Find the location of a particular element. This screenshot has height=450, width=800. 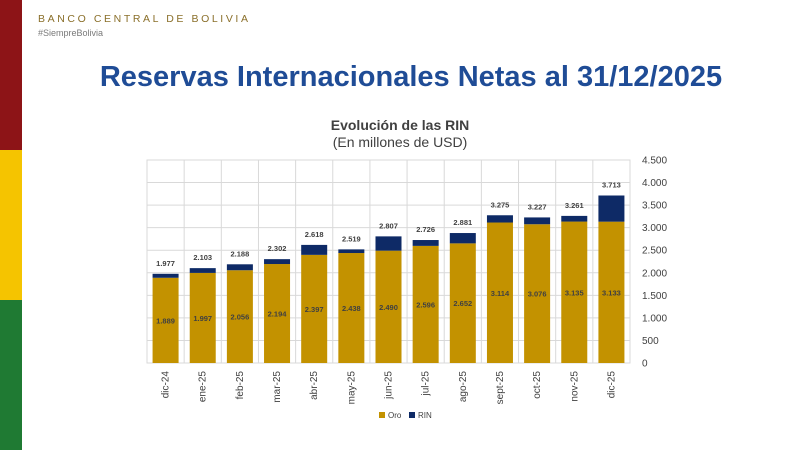

oro-data-label: 2.438 is located at coordinates (351, 308).